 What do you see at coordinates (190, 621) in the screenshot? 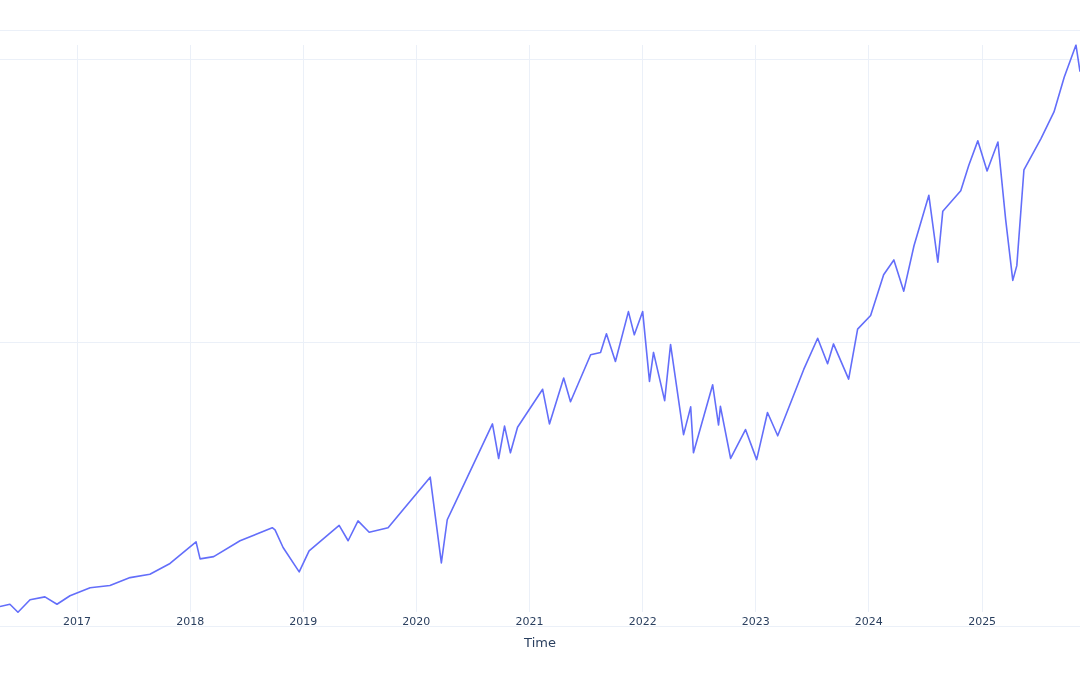
I see `x-tick-label: 2018` at bounding box center [190, 621].